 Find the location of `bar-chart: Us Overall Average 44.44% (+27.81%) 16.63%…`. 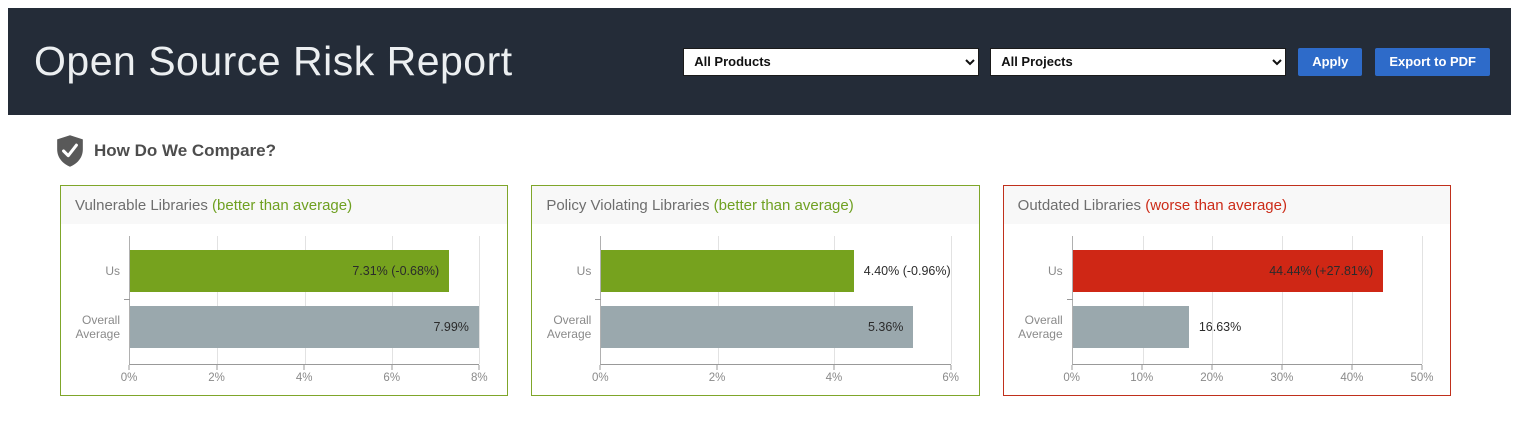

bar-chart: Us Overall Average 44.44% (+27.81%) 16.63%… is located at coordinates (1227, 309).